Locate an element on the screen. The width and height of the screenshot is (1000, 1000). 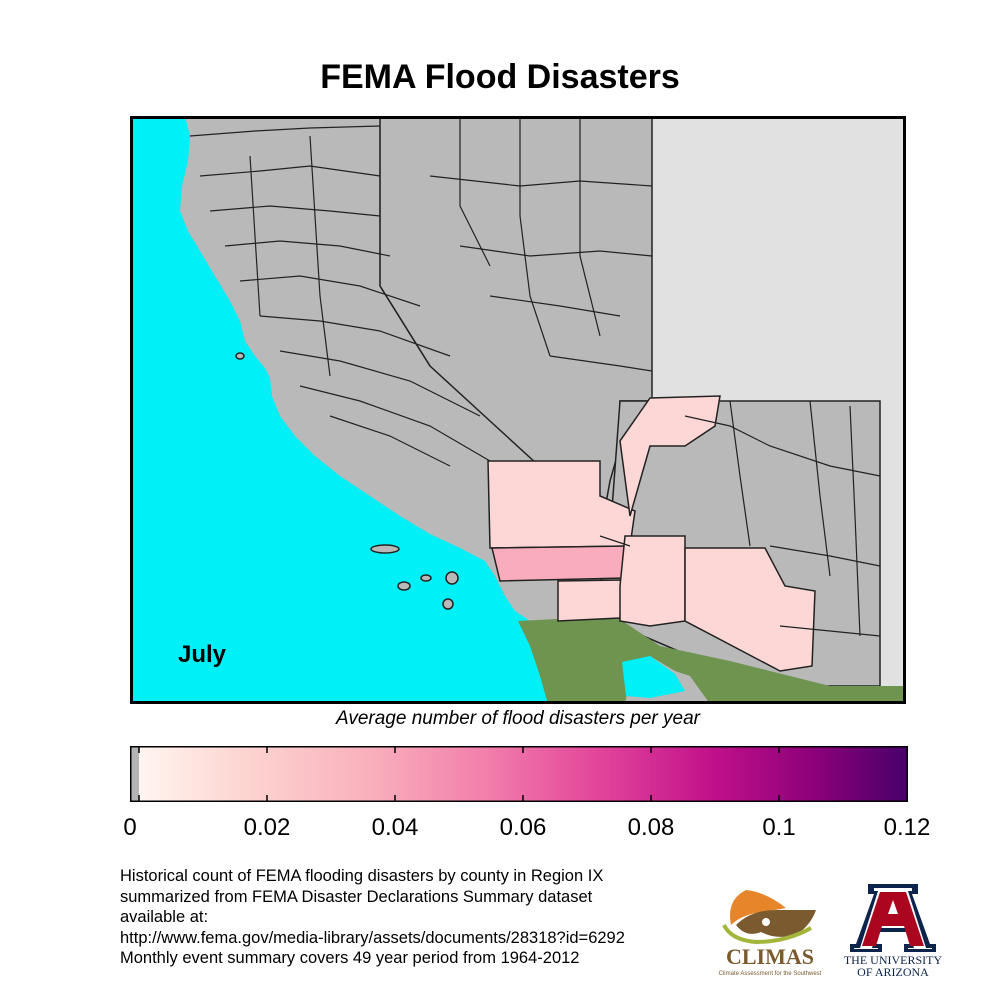
map-title: FEMA Flood Disasters is located at coordinates (500, 77).